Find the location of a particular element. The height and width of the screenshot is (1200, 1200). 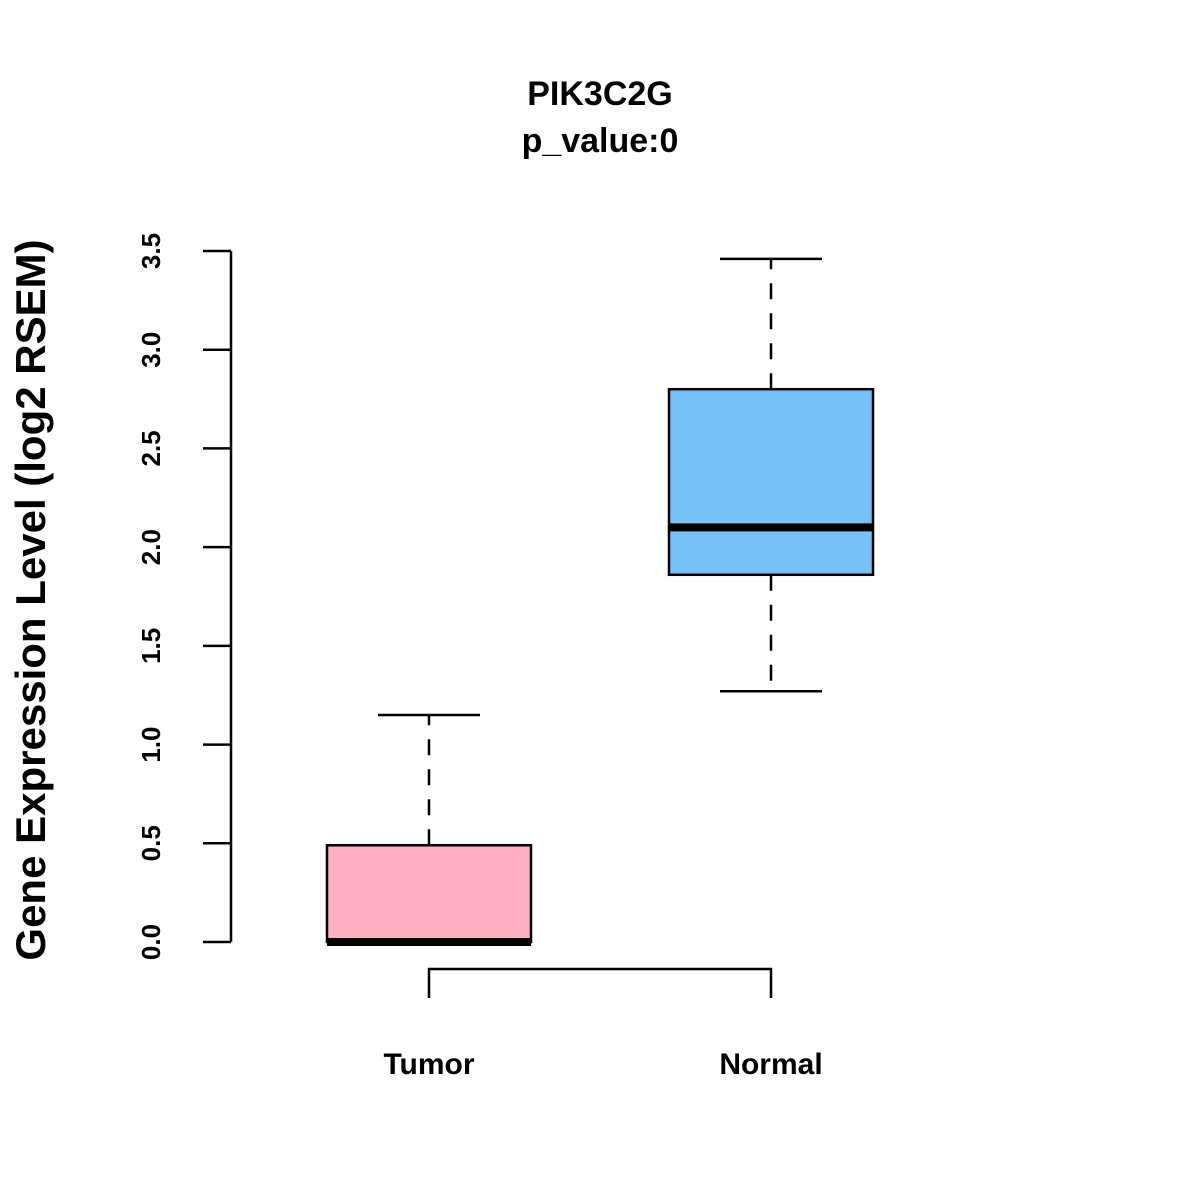

category-labels: Tumor Normal is located at coordinates (602, 1064).